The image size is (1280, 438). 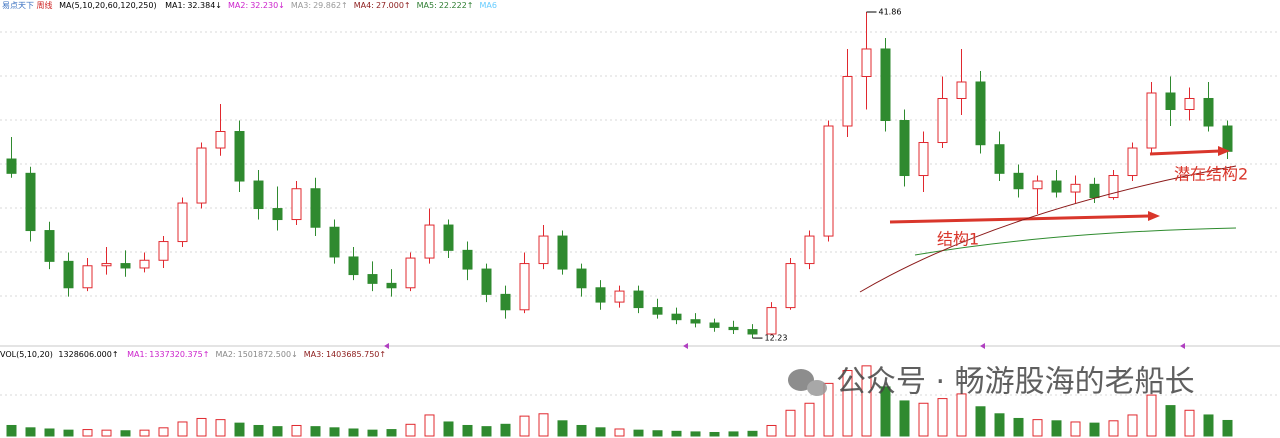 I want to click on legend-value: 27.000↑, so click(x=393, y=5).